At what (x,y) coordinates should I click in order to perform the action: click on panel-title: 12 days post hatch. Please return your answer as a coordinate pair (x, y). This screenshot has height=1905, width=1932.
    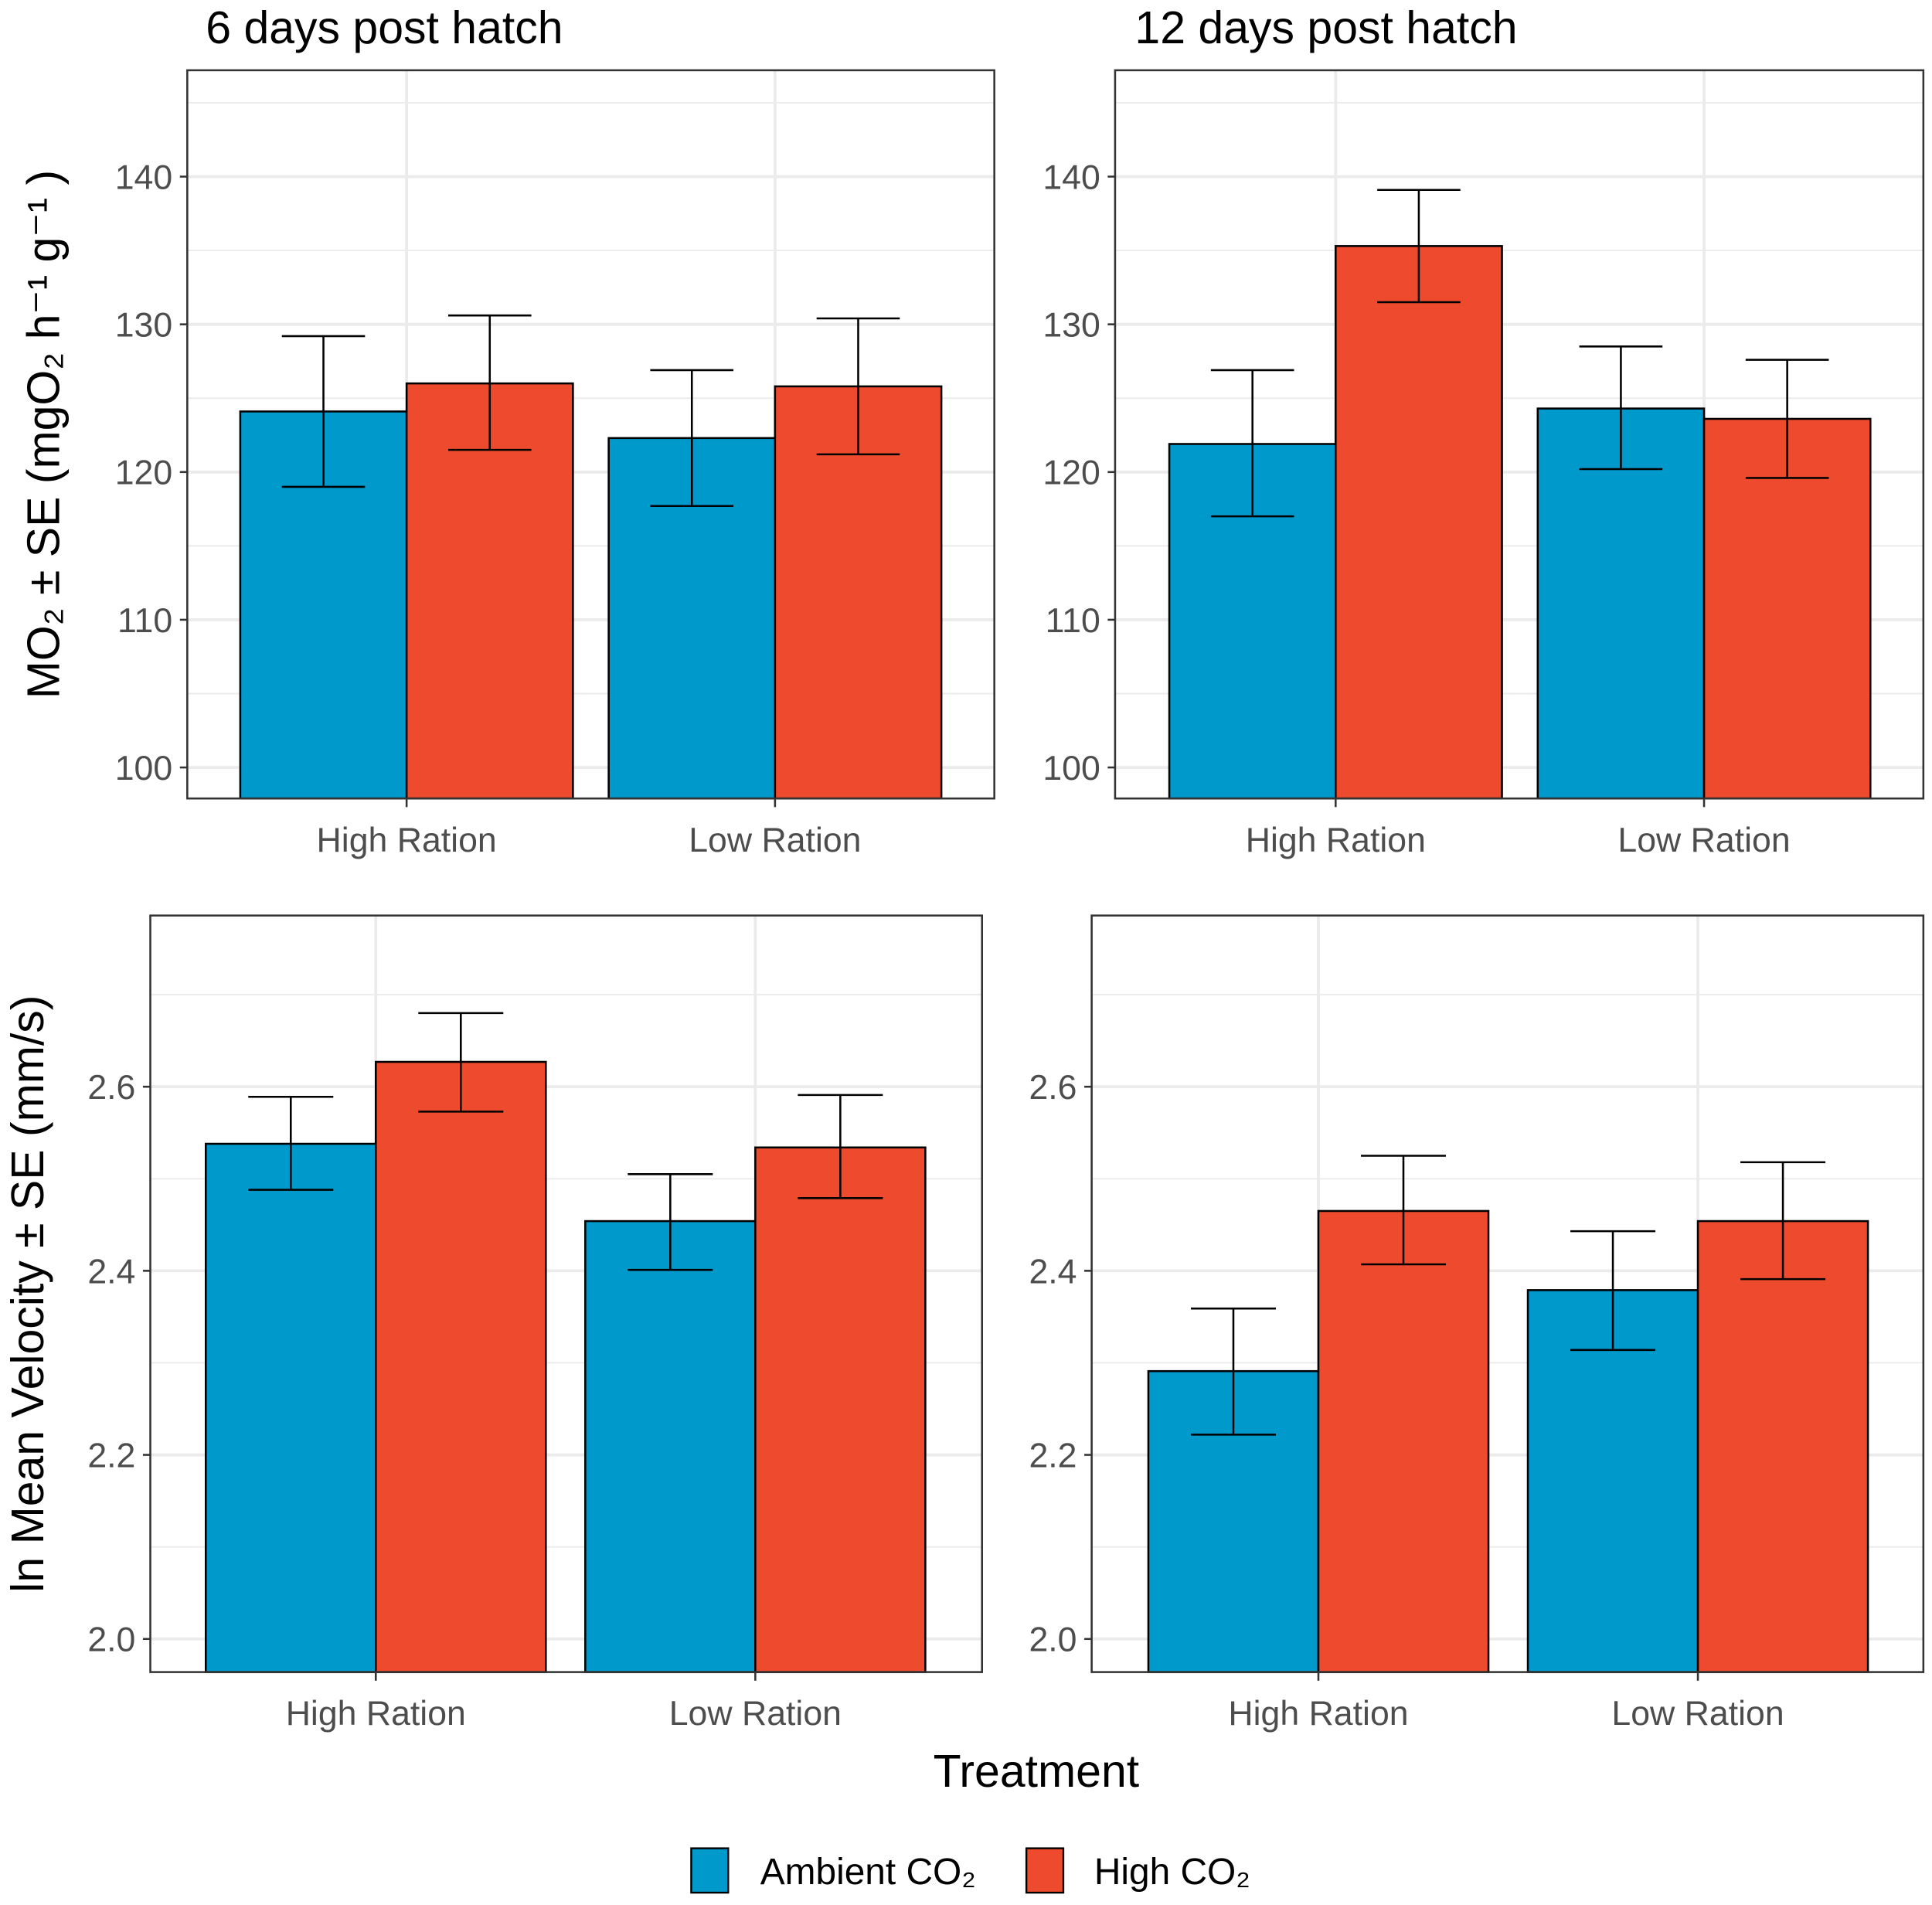
    Looking at the image, I should click on (1326, 28).